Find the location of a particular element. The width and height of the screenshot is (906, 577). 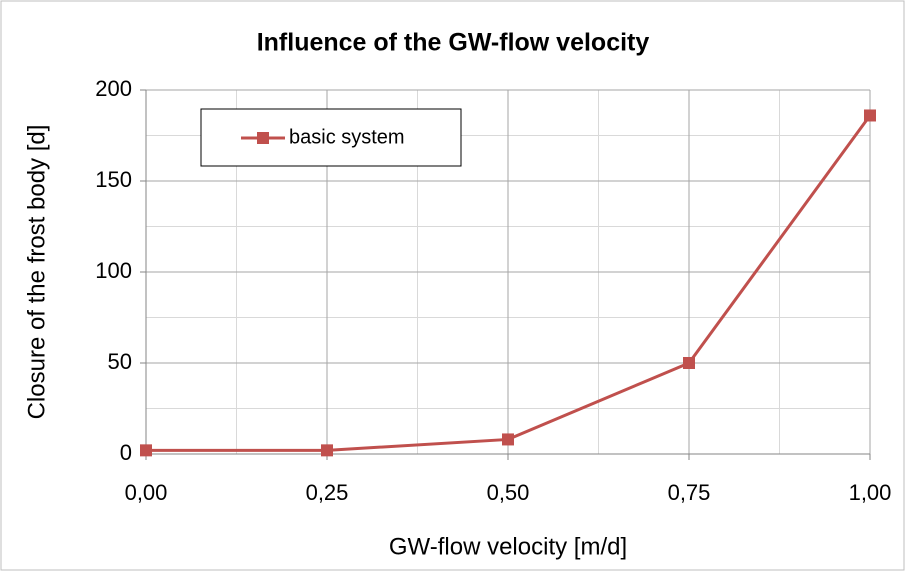

y-axis-label: Closure of the frost body [d] is located at coordinates (36, 272).